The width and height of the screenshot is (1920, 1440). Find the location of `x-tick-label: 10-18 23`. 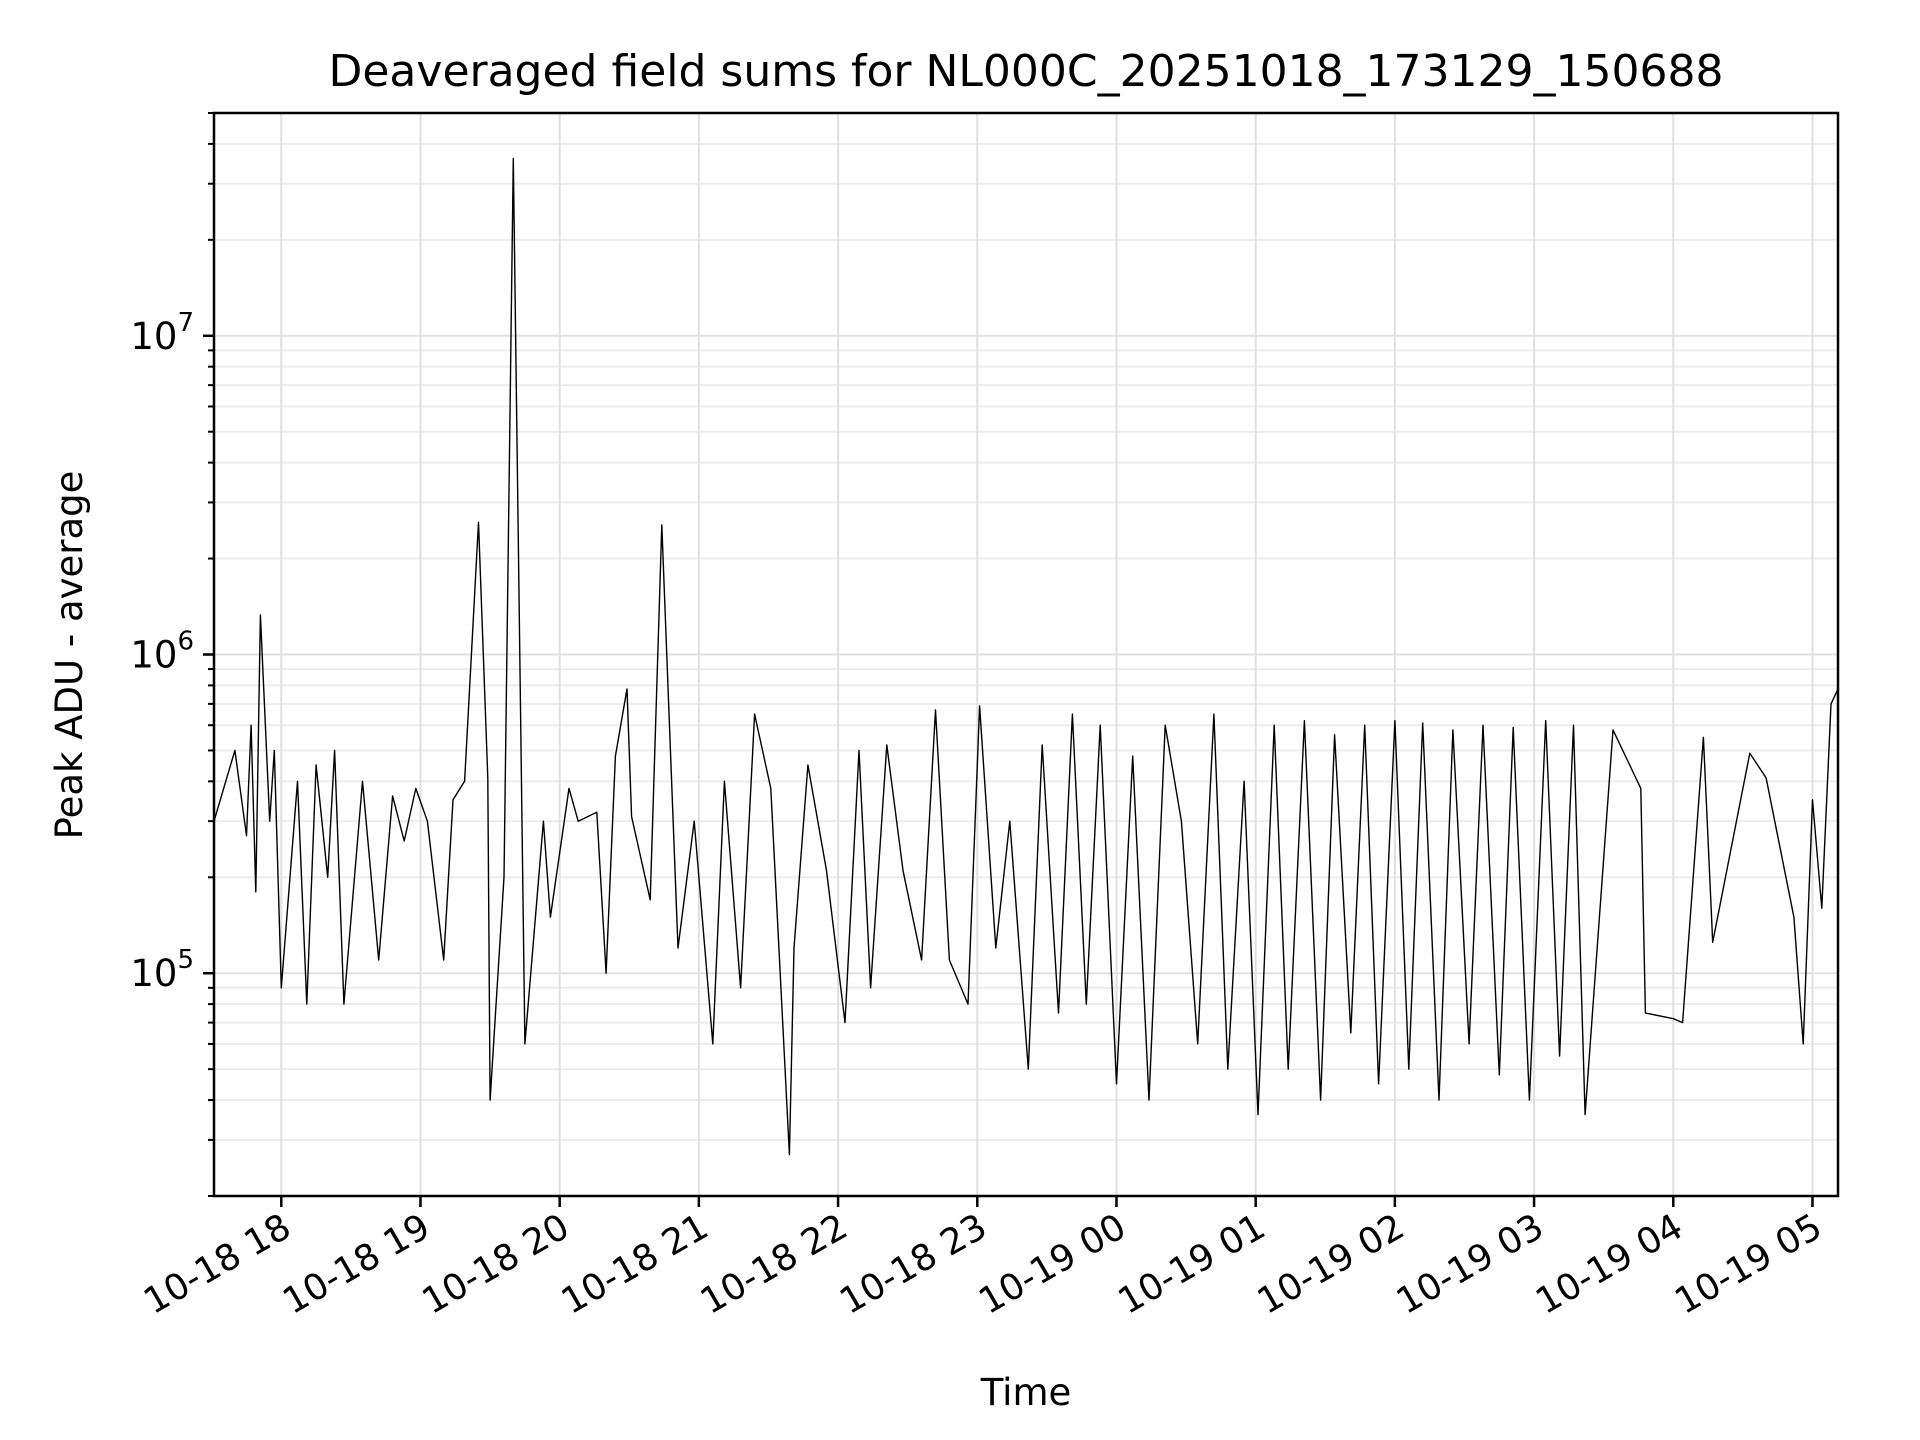

x-tick-label: 10-18 23 is located at coordinates (913, 1264).